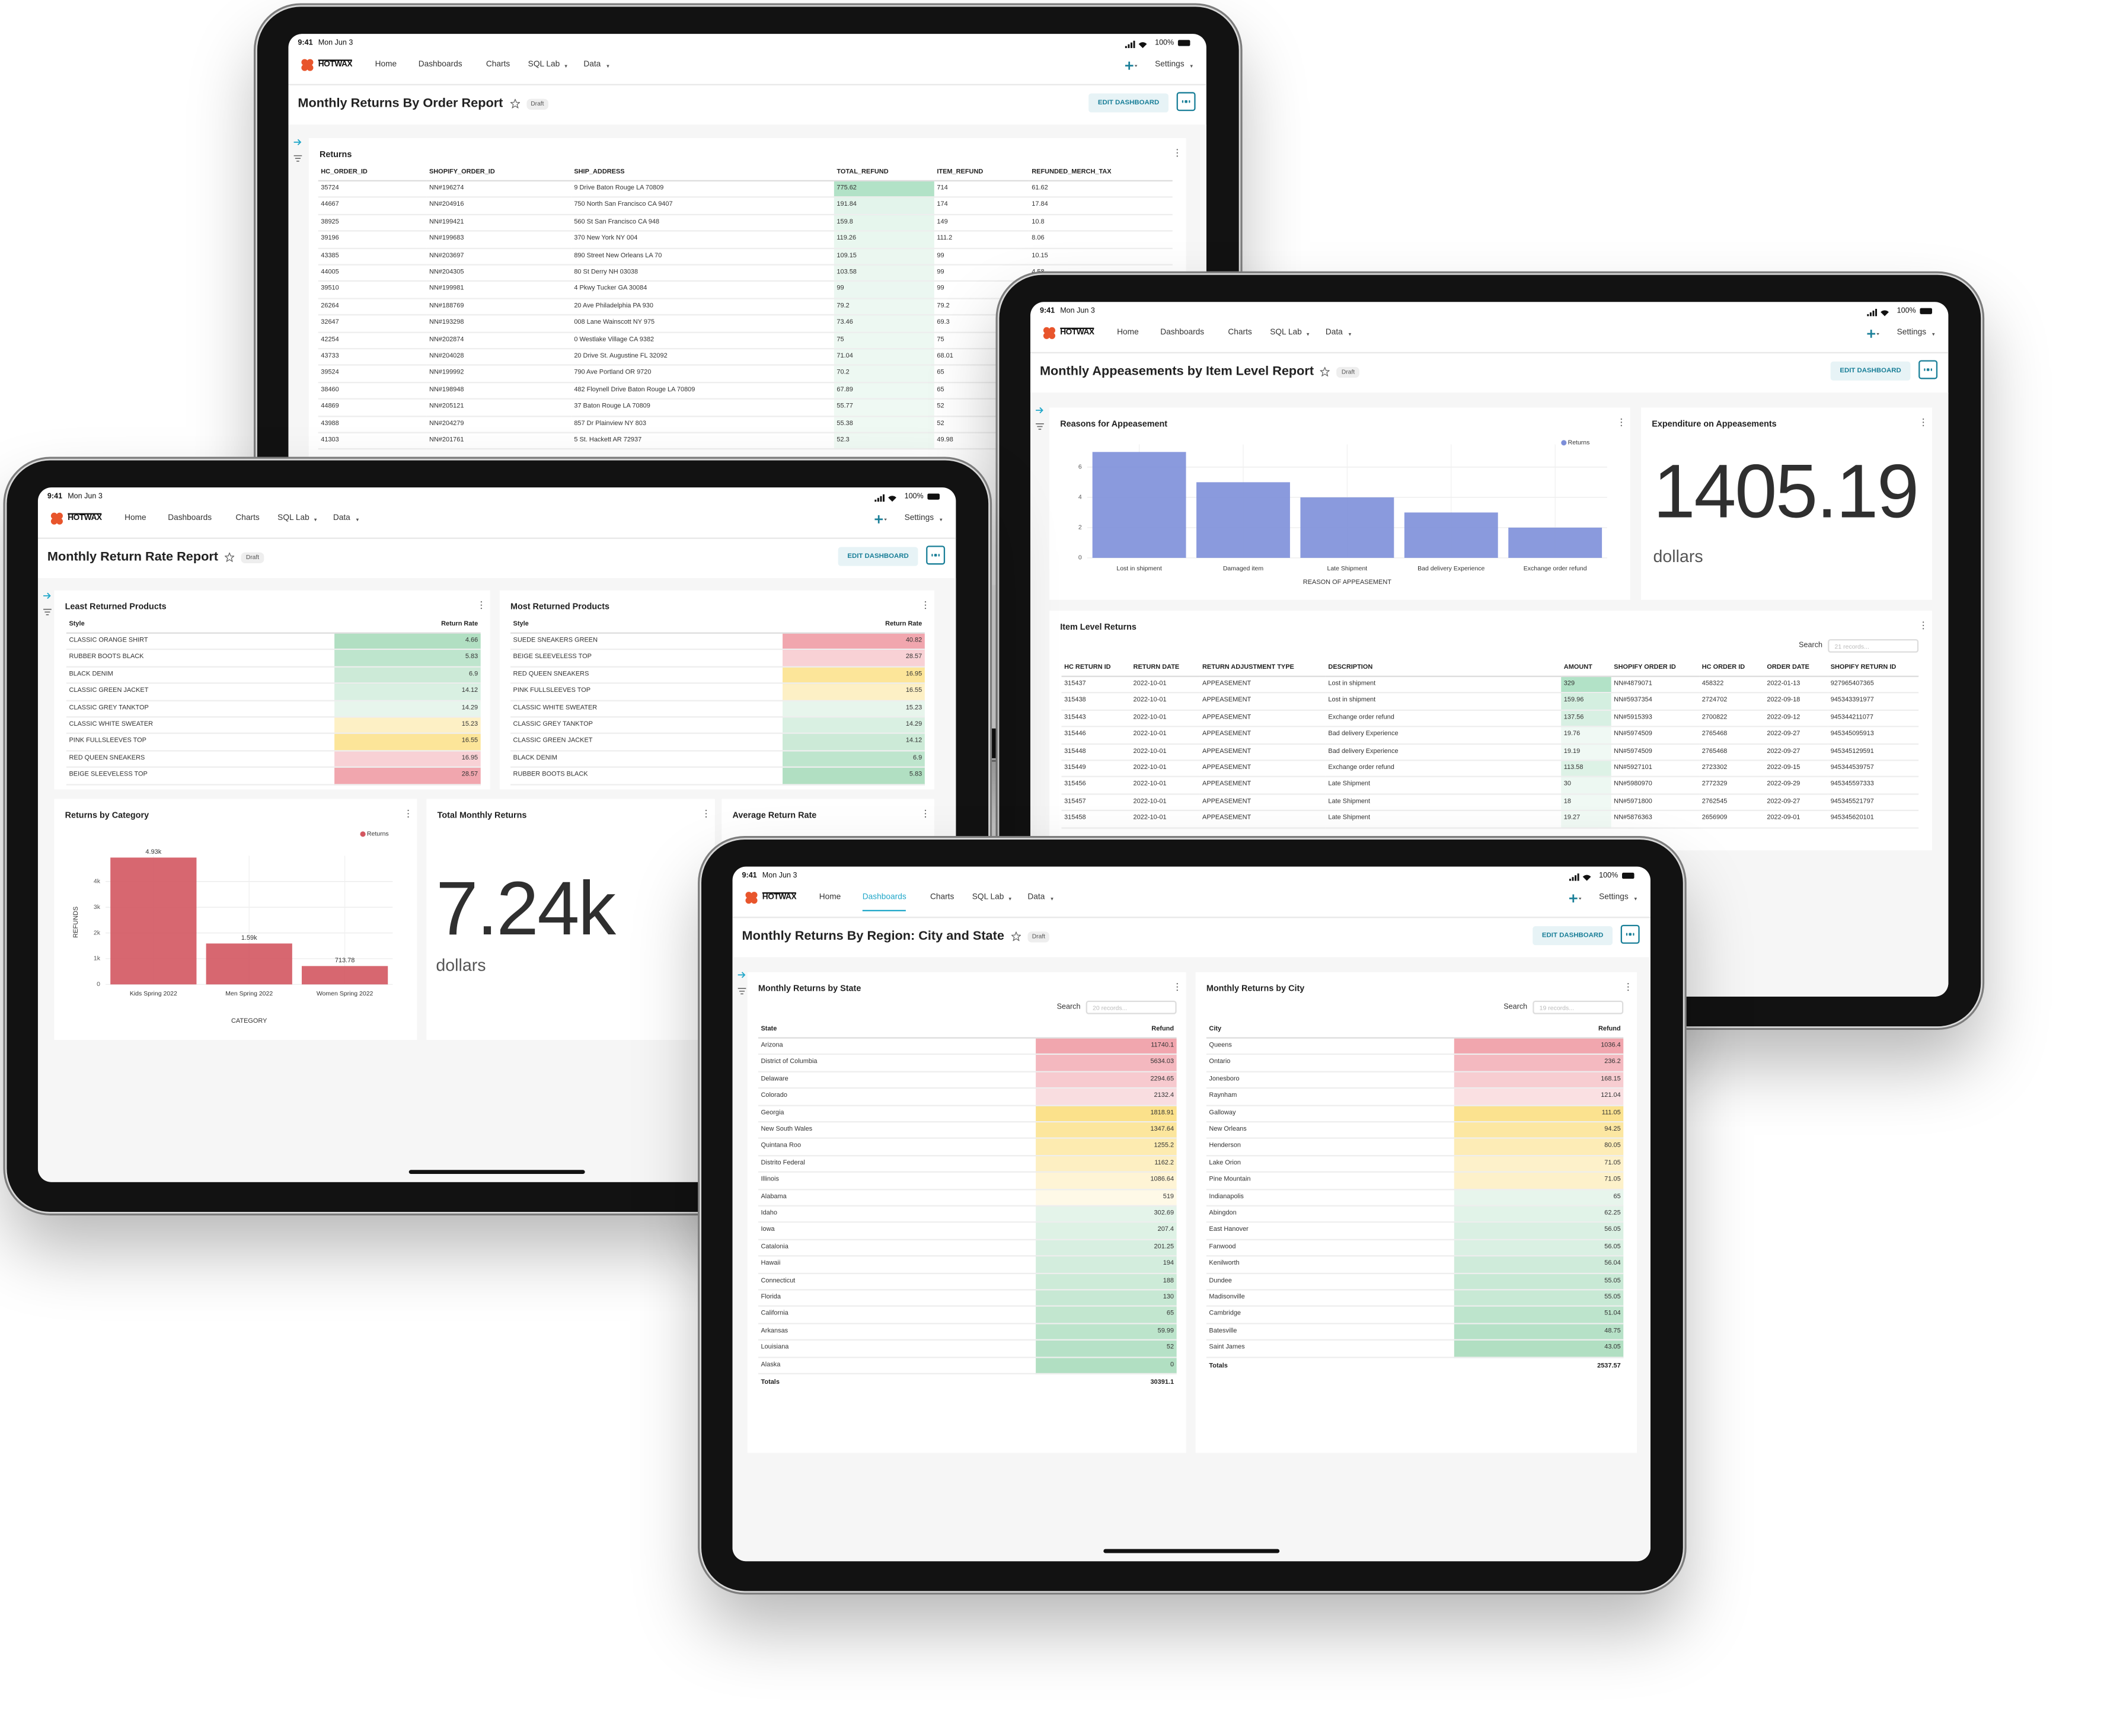 The image size is (2123, 1736). I want to click on column-header: HC_ORDER_ID, so click(372, 173).